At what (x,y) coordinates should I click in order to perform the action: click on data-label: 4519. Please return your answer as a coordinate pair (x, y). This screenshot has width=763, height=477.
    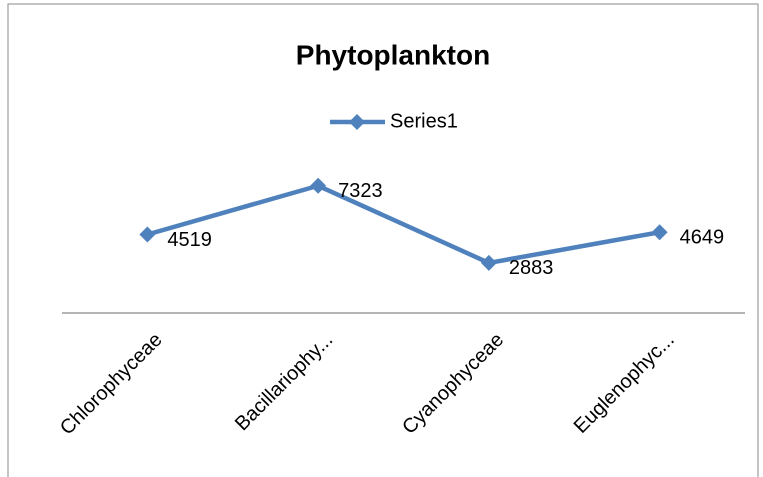
    Looking at the image, I should click on (189, 240).